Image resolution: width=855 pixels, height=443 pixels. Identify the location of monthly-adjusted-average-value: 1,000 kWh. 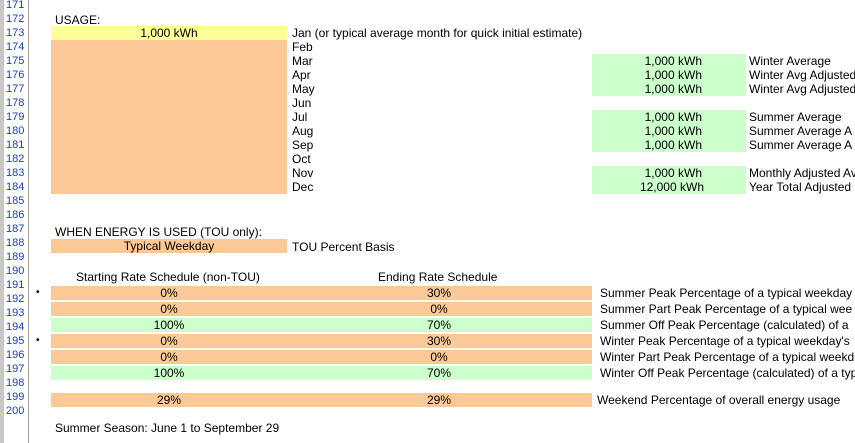
(673, 173).